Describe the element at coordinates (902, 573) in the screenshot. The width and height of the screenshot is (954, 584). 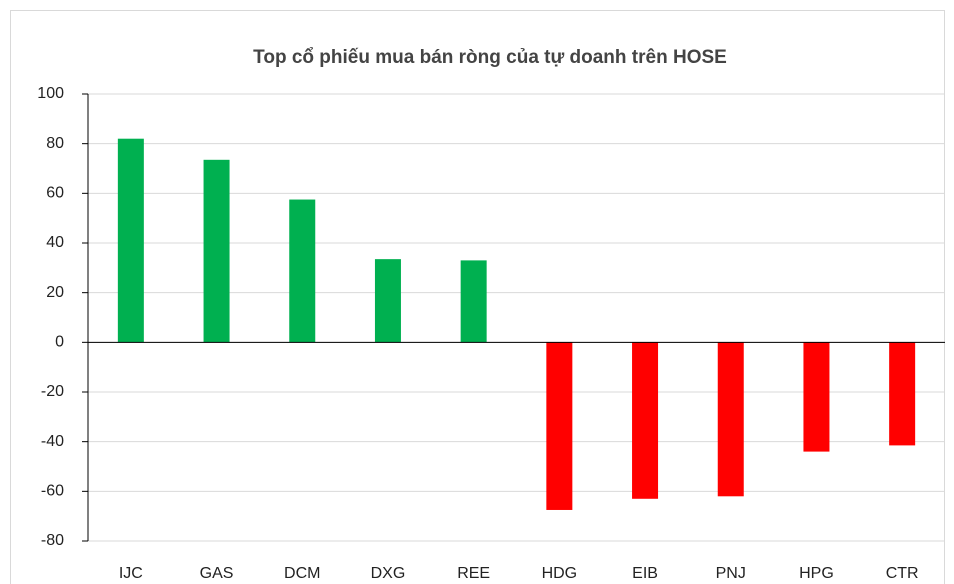
I see `x-tick-label: CTR` at that location.